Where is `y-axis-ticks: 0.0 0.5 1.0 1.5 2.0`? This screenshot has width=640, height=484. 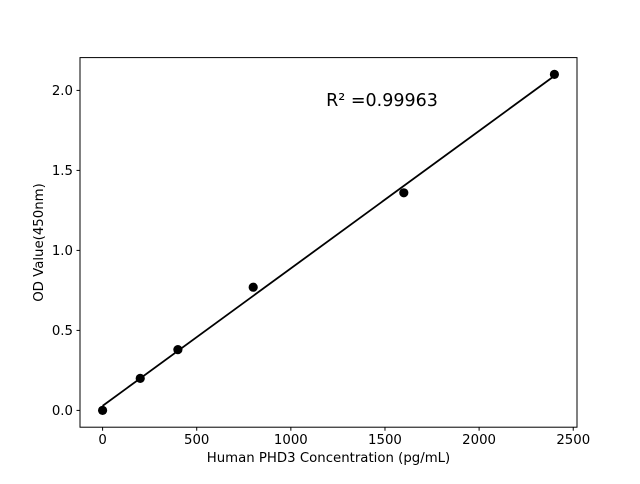 y-axis-ticks: 0.0 0.5 1.0 1.5 2.0 is located at coordinates (66, 251).